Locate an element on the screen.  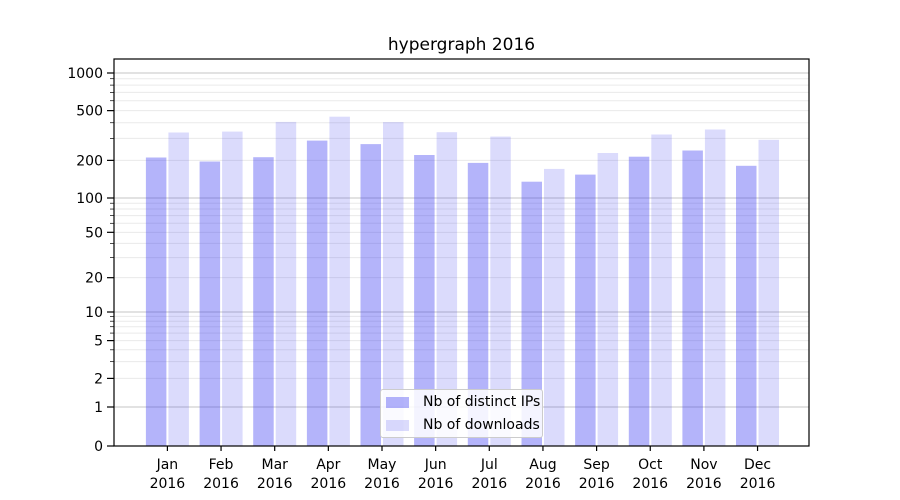
chart-title: hypergraph 2016 is located at coordinates (461, 45).